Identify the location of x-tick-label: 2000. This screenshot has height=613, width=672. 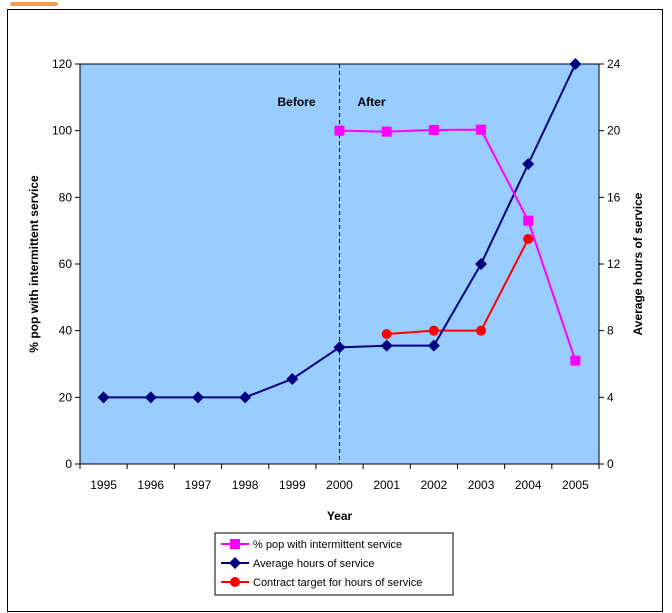
(339, 485).